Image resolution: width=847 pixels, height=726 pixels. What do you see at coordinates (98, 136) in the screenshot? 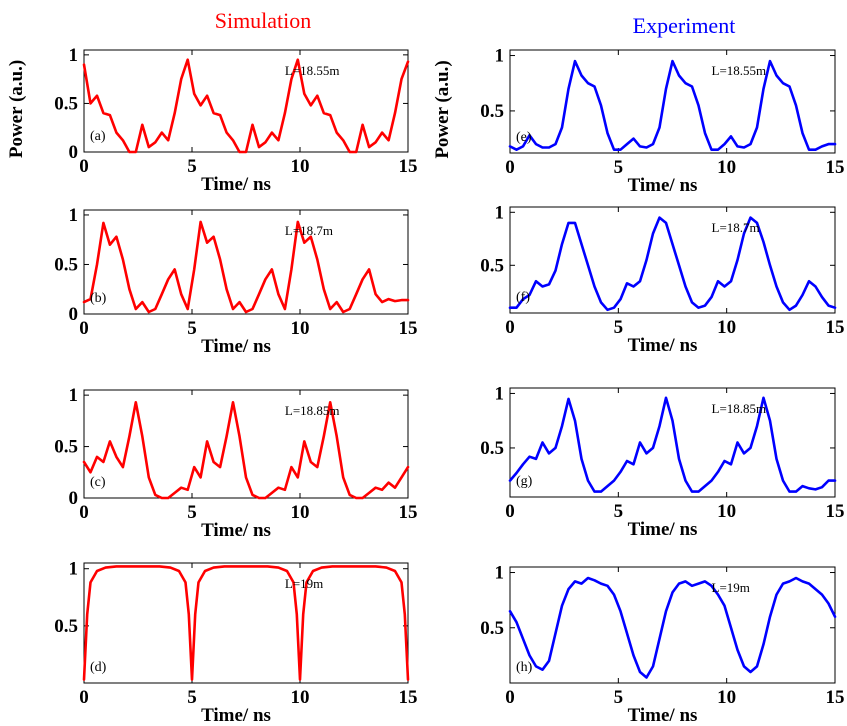
I see `panel-label: (a)` at bounding box center [98, 136].